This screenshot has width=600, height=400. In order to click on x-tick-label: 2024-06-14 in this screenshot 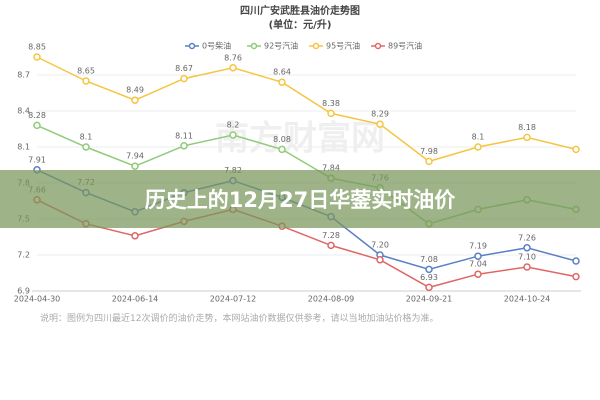, I will do `click(135, 299)`.